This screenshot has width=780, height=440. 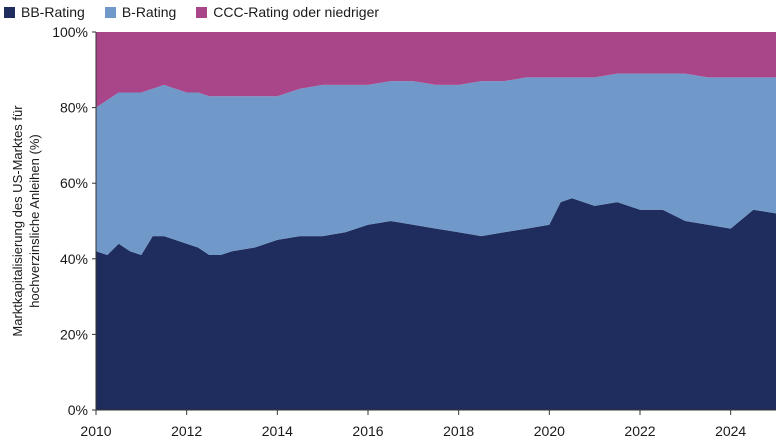 What do you see at coordinates (110, 12) in the screenshot?
I see `legend-swatch-b` at bounding box center [110, 12].